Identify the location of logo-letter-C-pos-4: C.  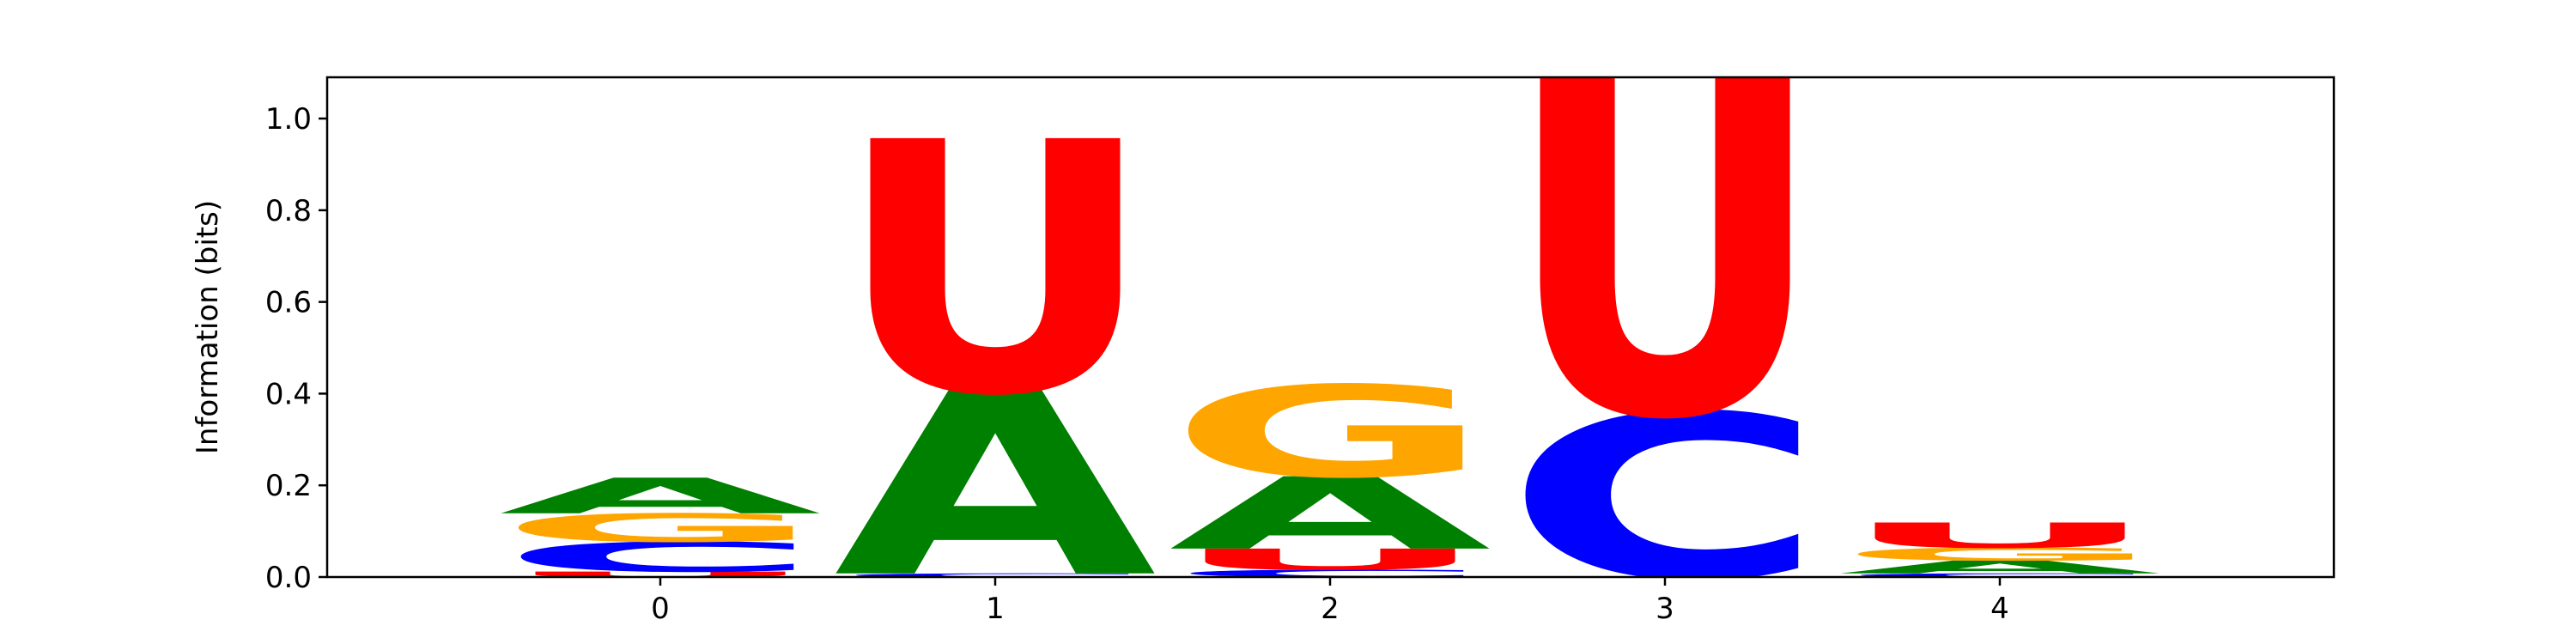
(1999, 576).